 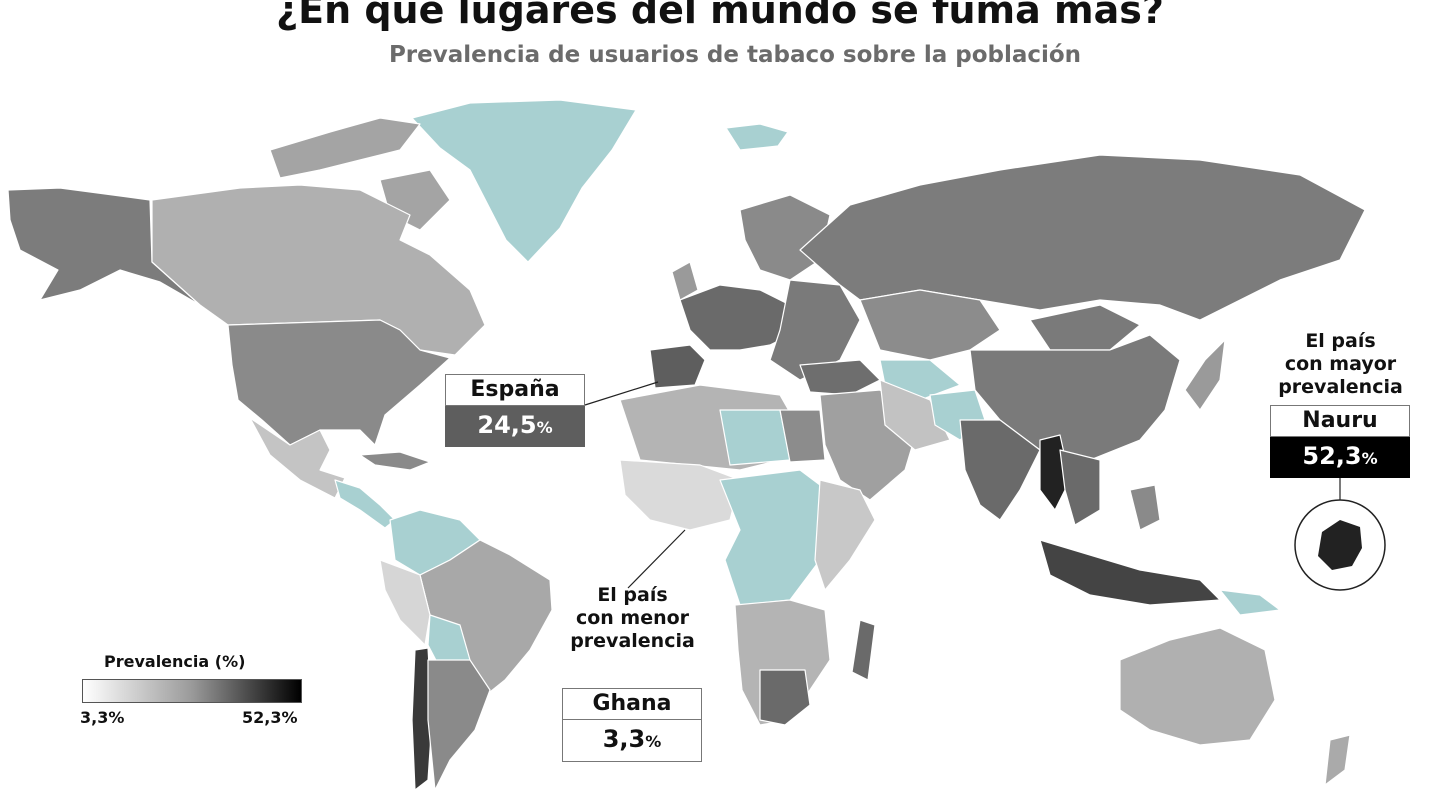 I want to click on legend-max-label: 52,3%, so click(x=270, y=717).